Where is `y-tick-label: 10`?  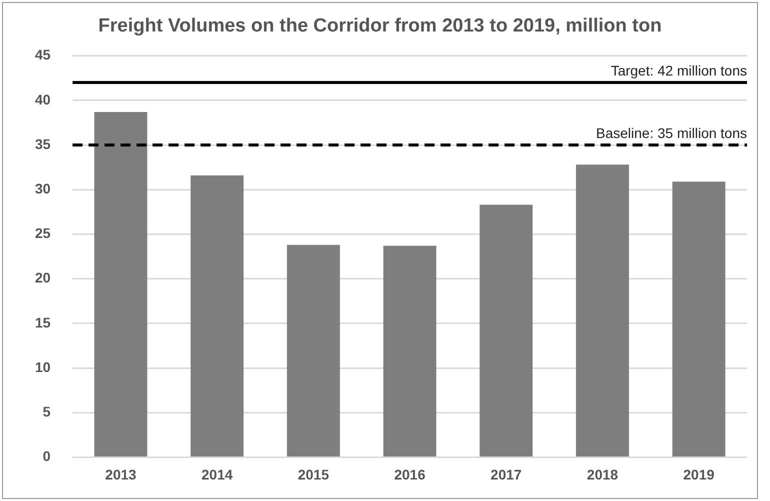
y-tick-label: 10 is located at coordinates (42, 366).